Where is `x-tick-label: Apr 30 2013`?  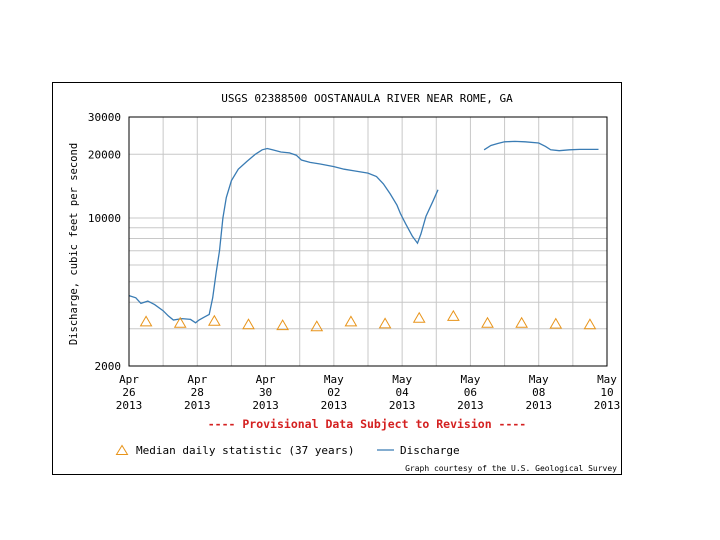 x-tick-label: Apr 30 2013 is located at coordinates (265, 392).